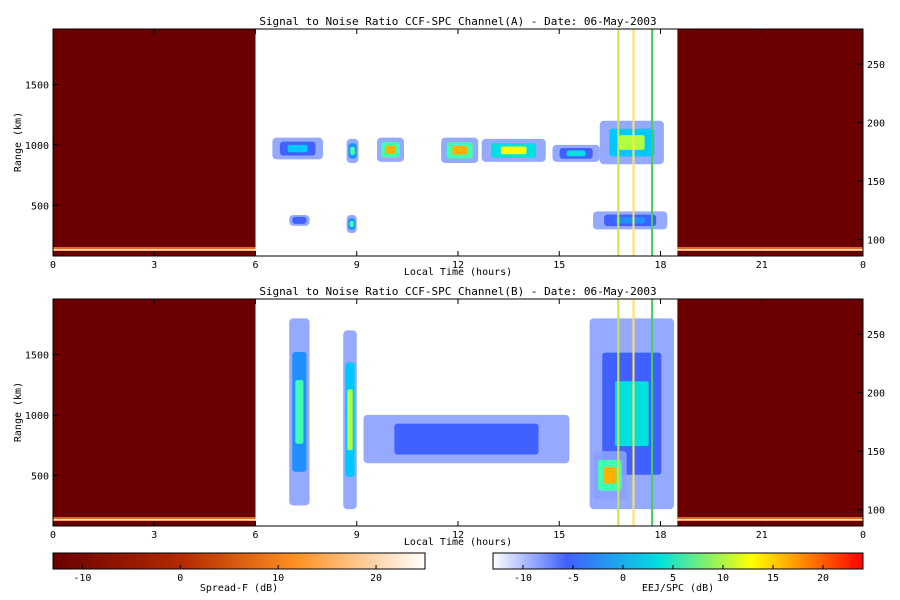 This screenshot has width=900, height=600. What do you see at coordinates (678, 588) in the screenshot?
I see `colorbar-eej-label: EEJ/SPC (dB)` at bounding box center [678, 588].